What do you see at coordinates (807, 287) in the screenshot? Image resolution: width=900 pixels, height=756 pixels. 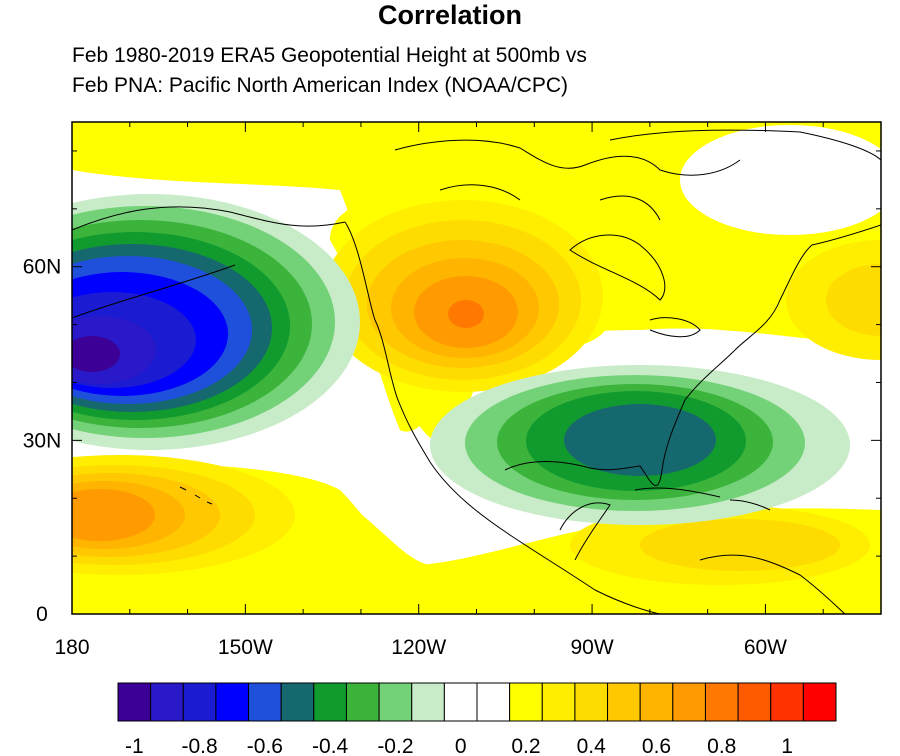 I see `northeast-coast` at bounding box center [807, 287].